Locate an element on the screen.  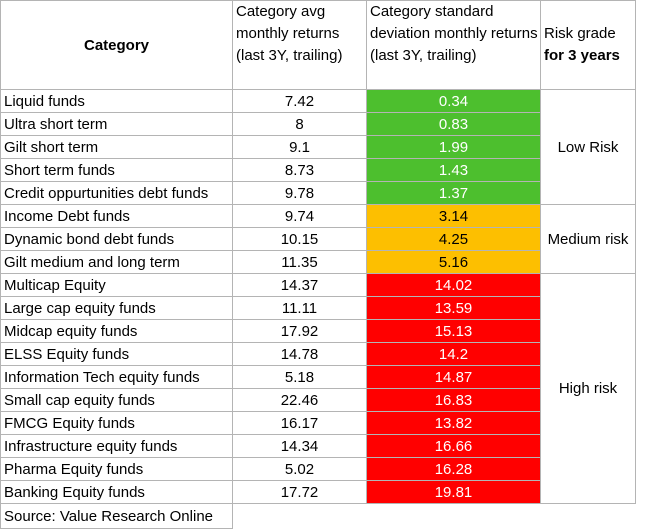
avg-return-value: 11.11 is located at coordinates (299, 308).